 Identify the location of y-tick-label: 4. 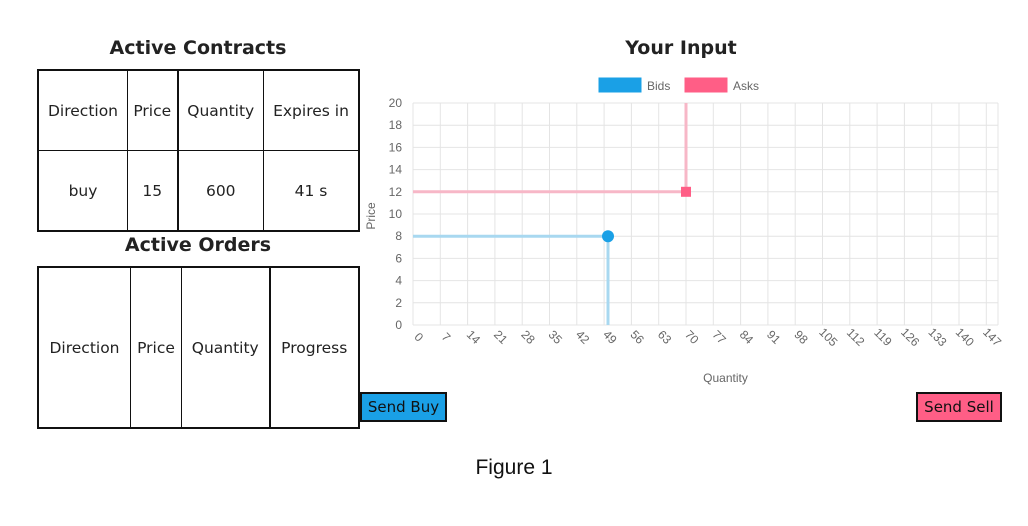
(398, 281).